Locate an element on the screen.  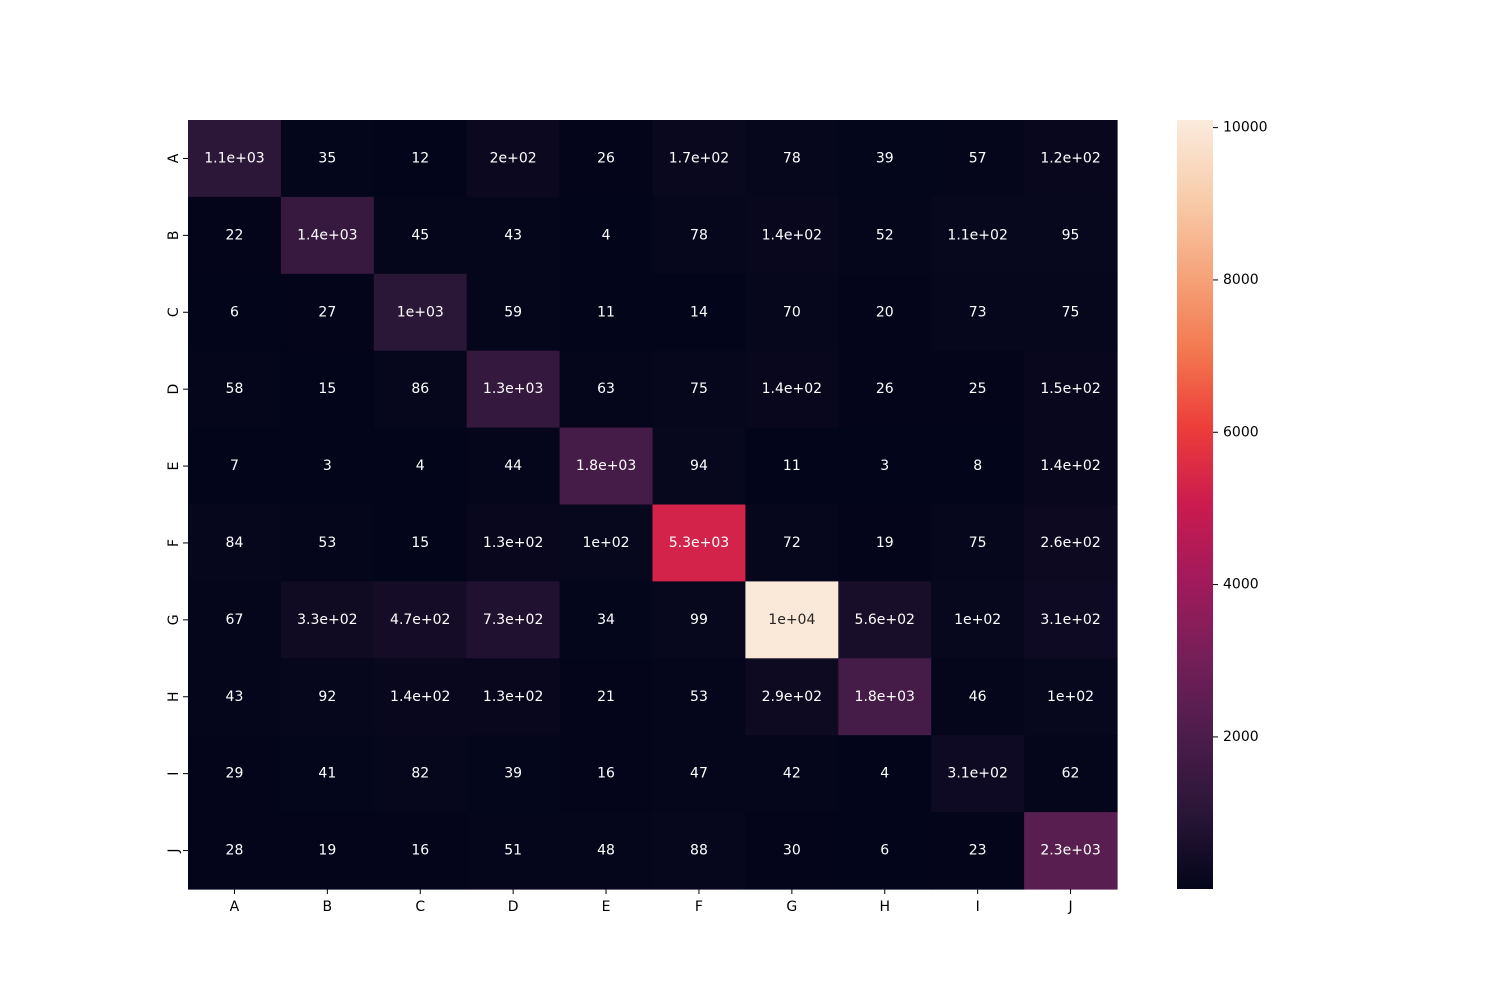
heatmap-cell-J-B is located at coordinates (327, 851).